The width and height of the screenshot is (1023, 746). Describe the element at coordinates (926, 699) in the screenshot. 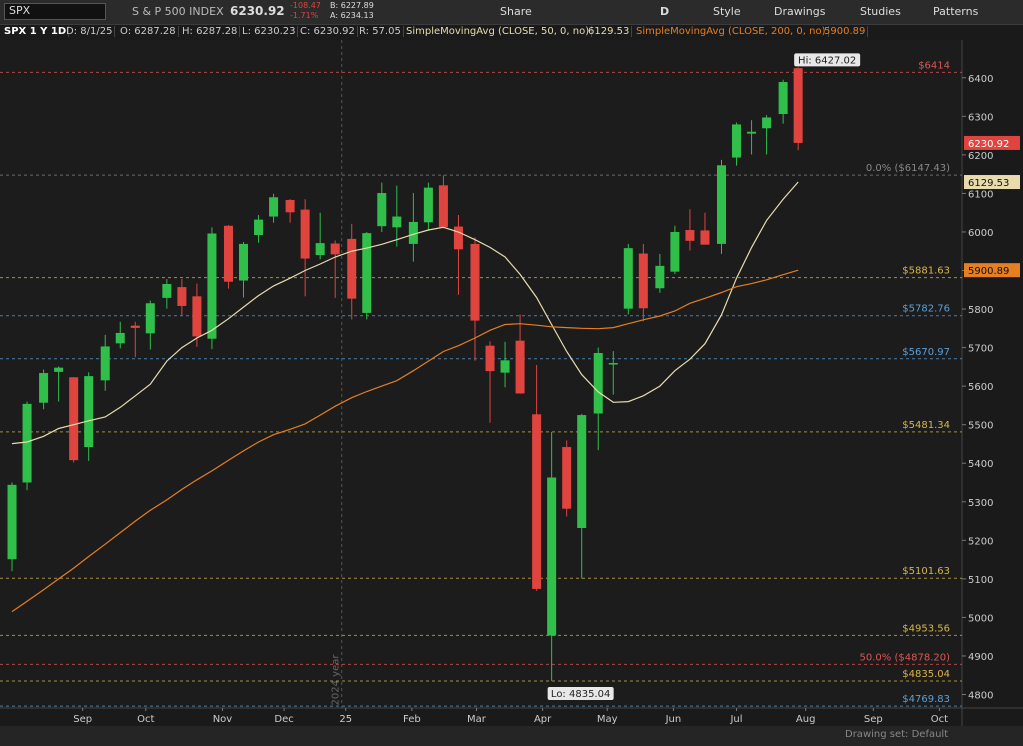

I see `price-level-label: $4769.83` at that location.